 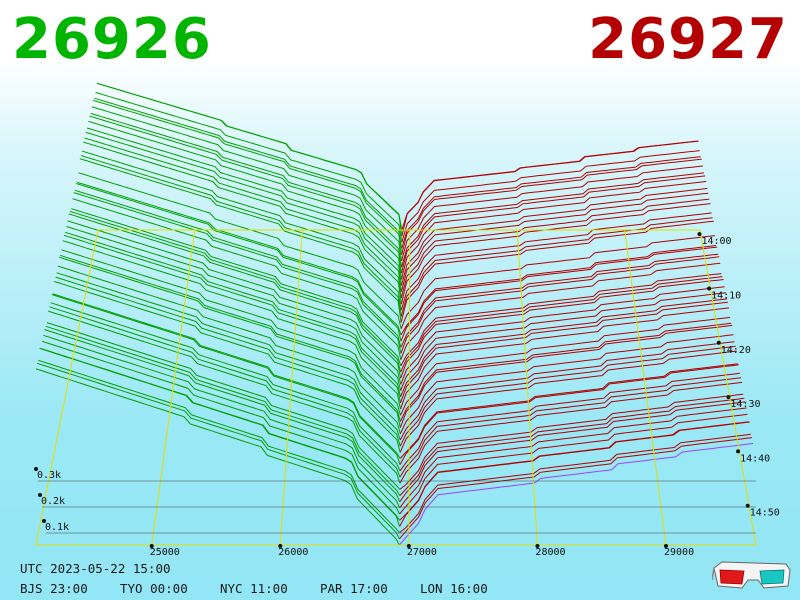 What do you see at coordinates (736, 350) in the screenshot?
I see `time-tick-label: 14:20` at bounding box center [736, 350].